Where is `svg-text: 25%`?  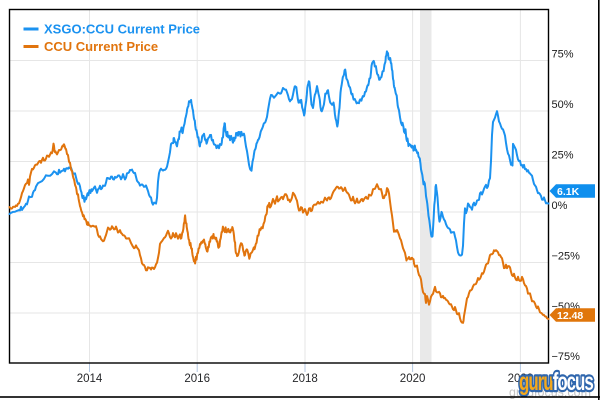 svg-text: 25% is located at coordinates (563, 155).